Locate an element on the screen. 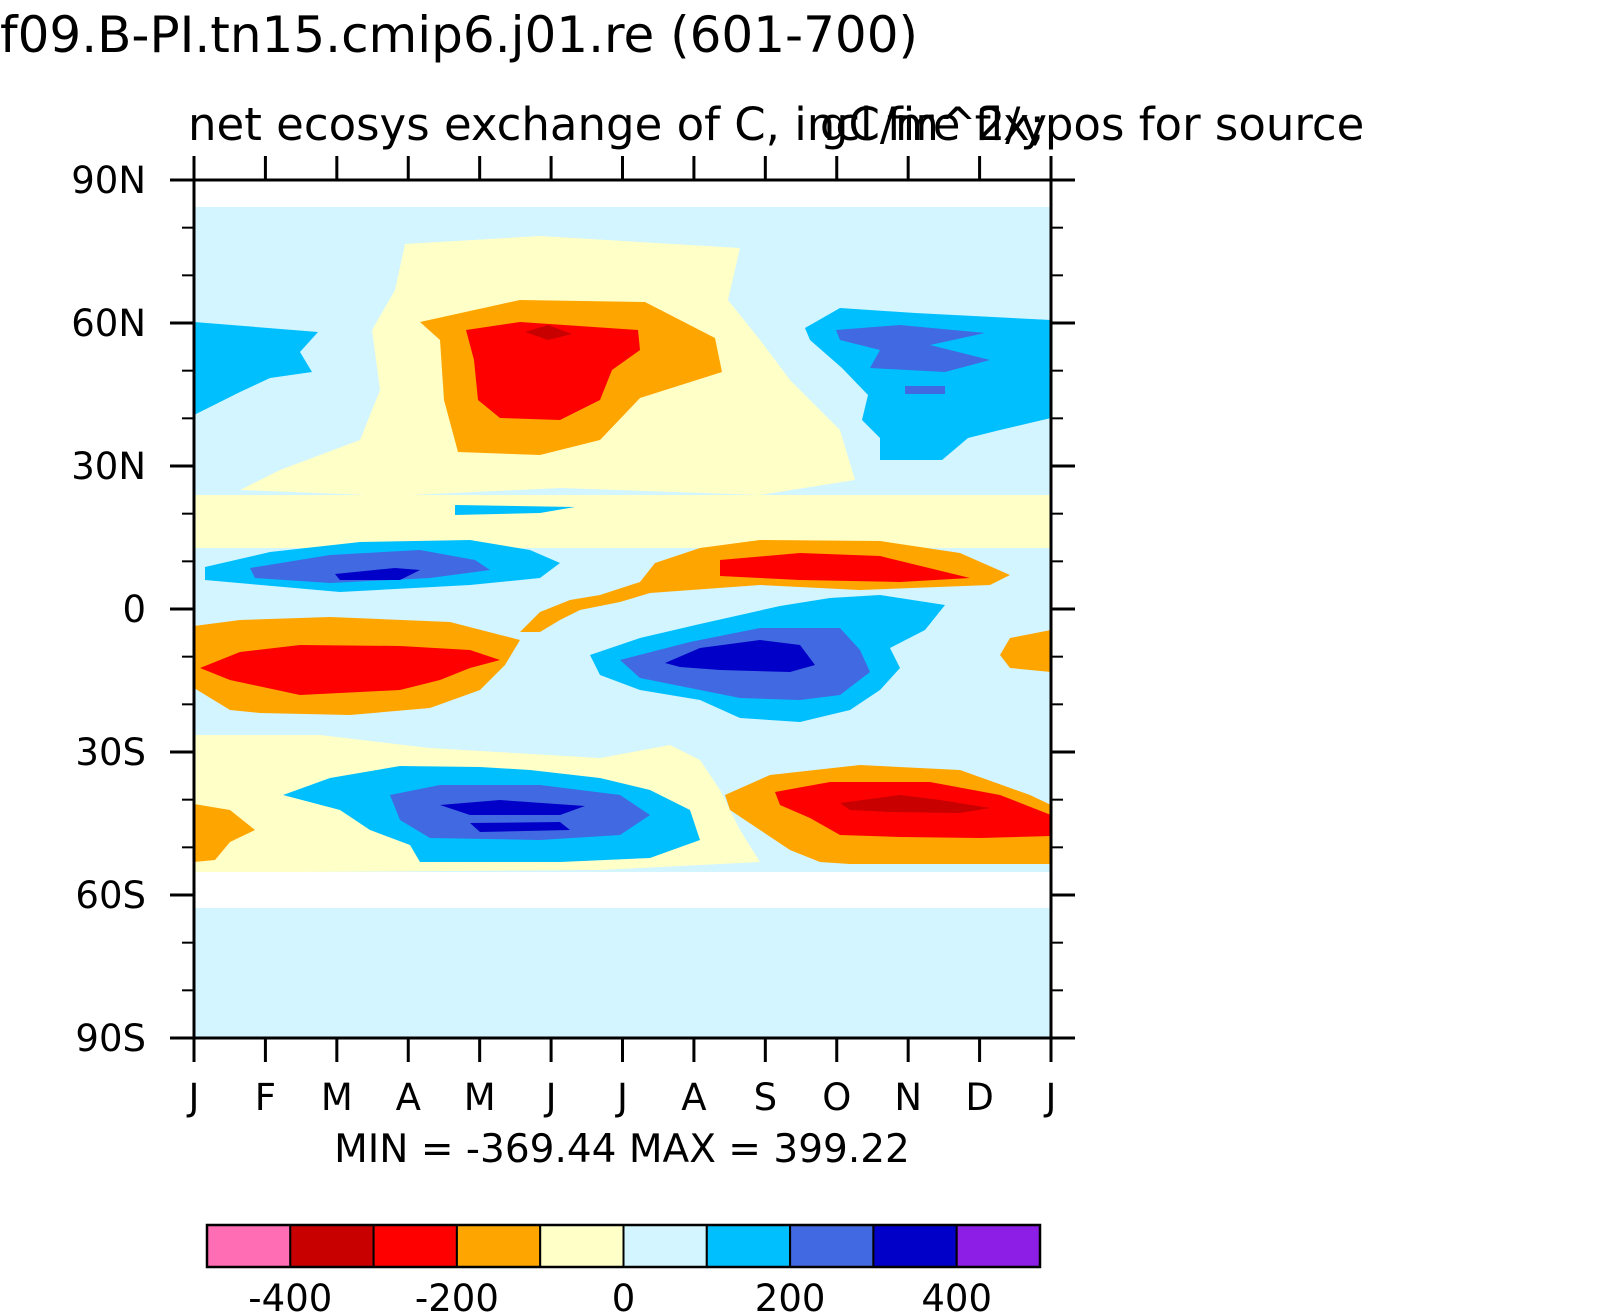 The width and height of the screenshot is (1621, 1316). y-tick-label: 30S is located at coordinates (110, 752).